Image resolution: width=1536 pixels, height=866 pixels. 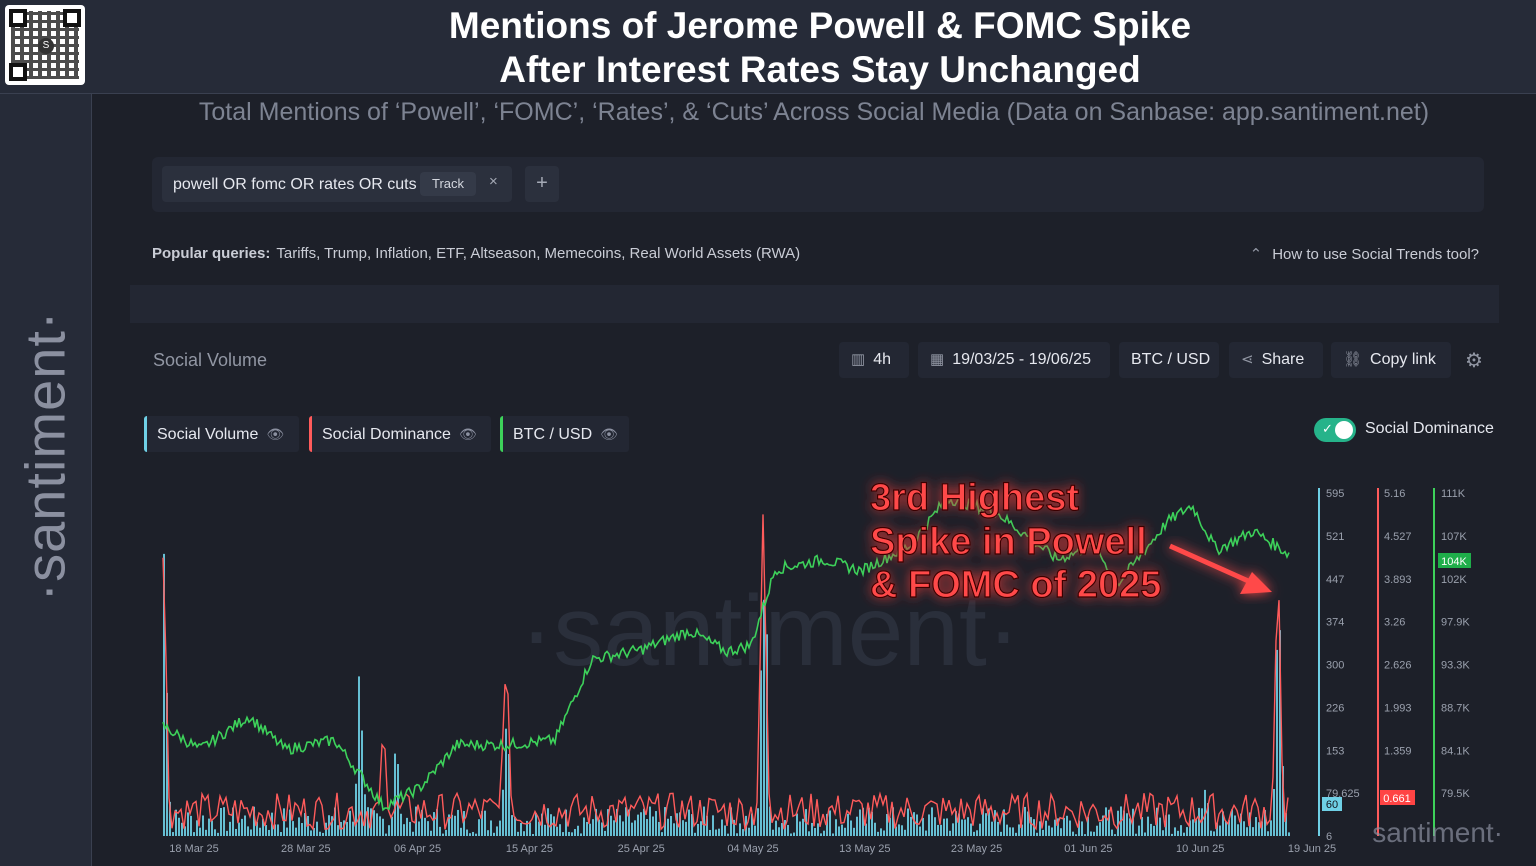 I want to click on pair-button: BTC / USD, so click(x=1169, y=360).